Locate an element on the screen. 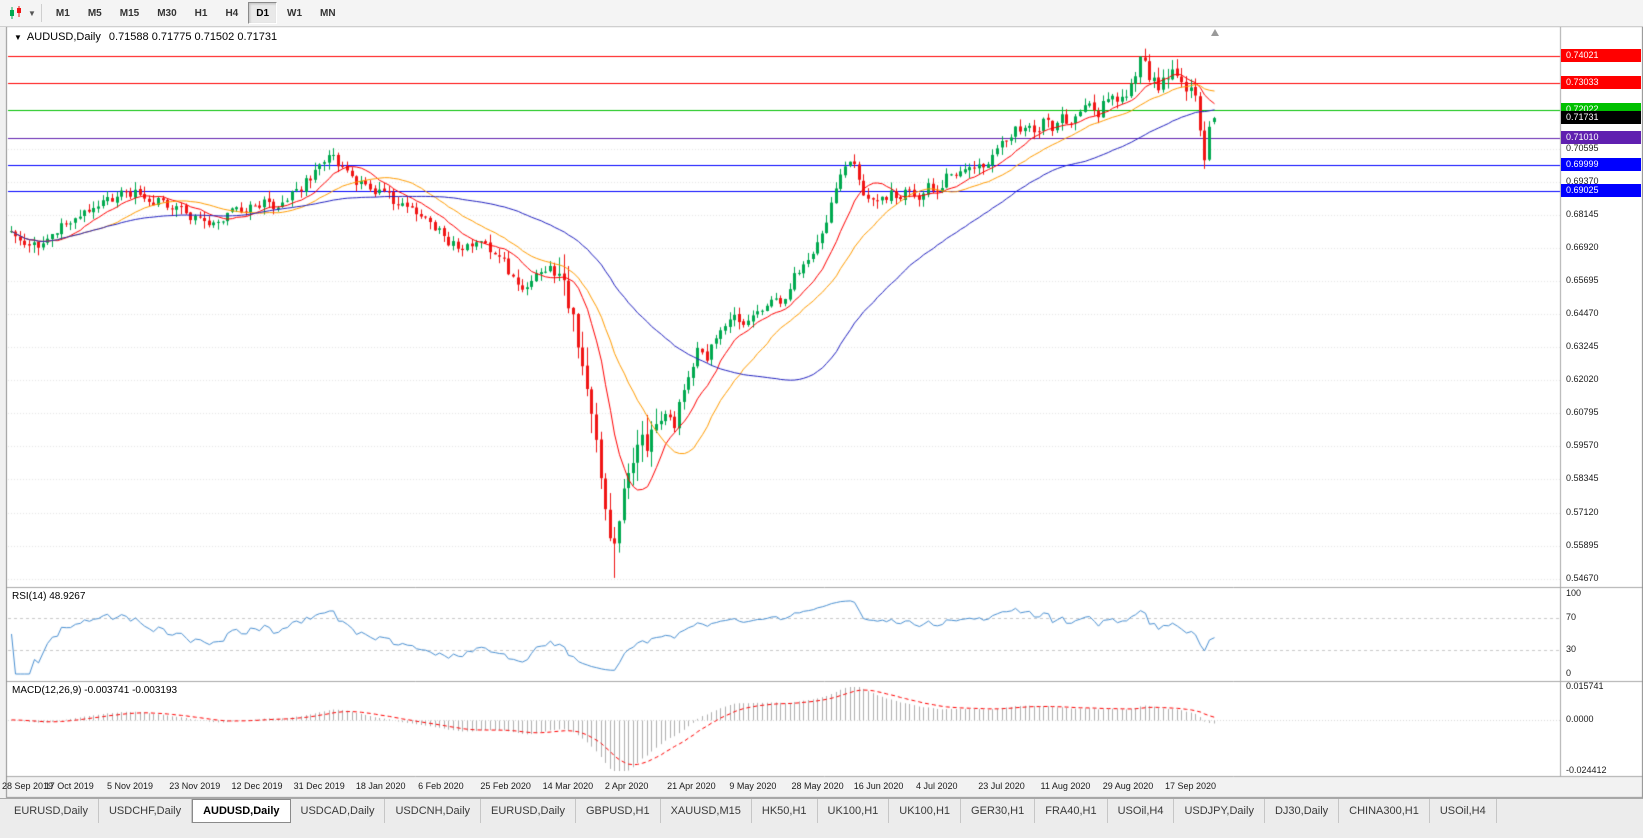  chart-tab-hk50-h1: HK50,H1 is located at coordinates (785, 811).